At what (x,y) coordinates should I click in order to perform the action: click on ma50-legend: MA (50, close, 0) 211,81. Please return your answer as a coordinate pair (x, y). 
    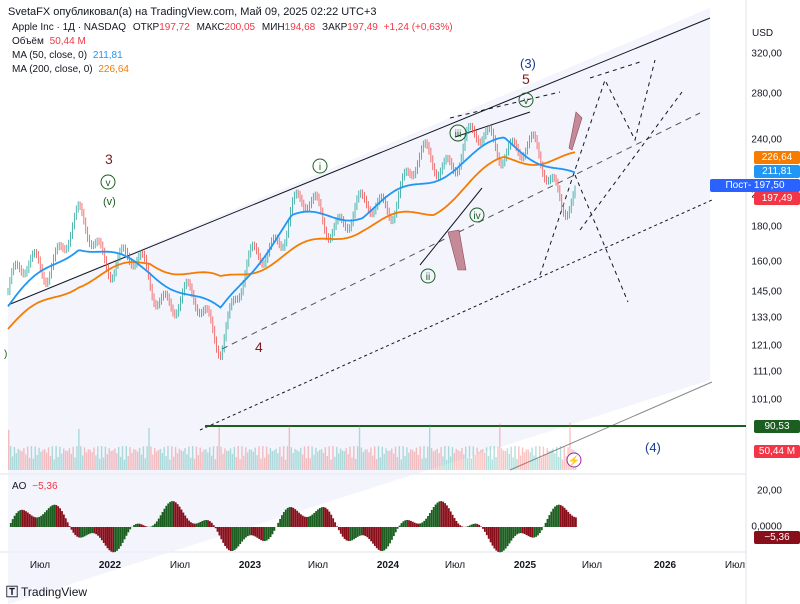
    Looking at the image, I should click on (67, 55).